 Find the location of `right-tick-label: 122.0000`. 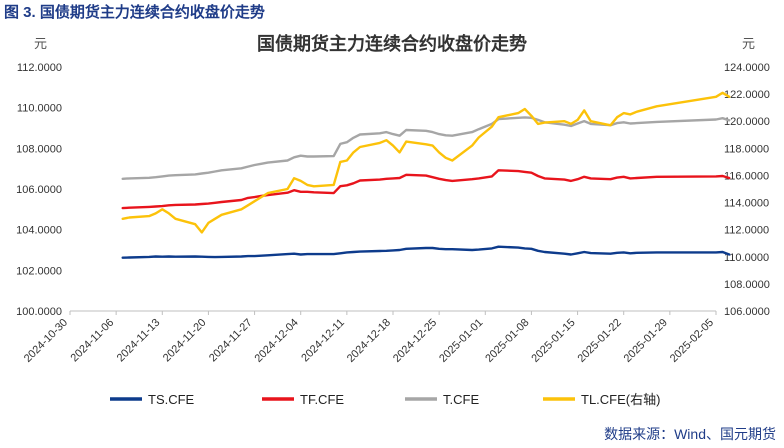

right-tick-label: 122.0000 is located at coordinates (747, 95).